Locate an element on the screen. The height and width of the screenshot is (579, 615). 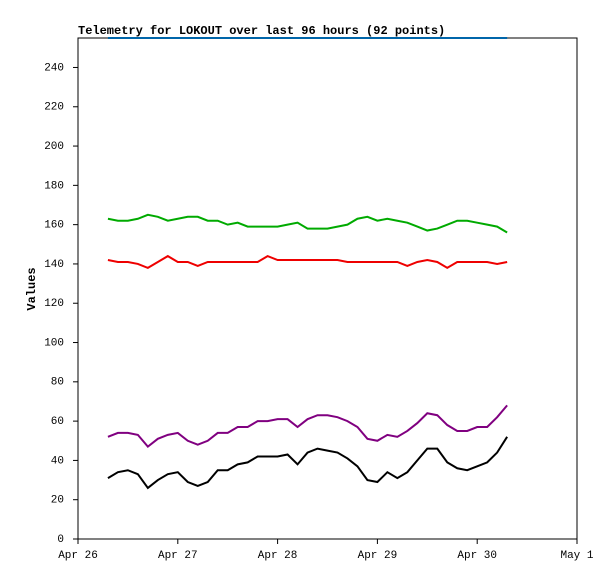
y-tick-label: 160 is located at coordinates (54, 226).